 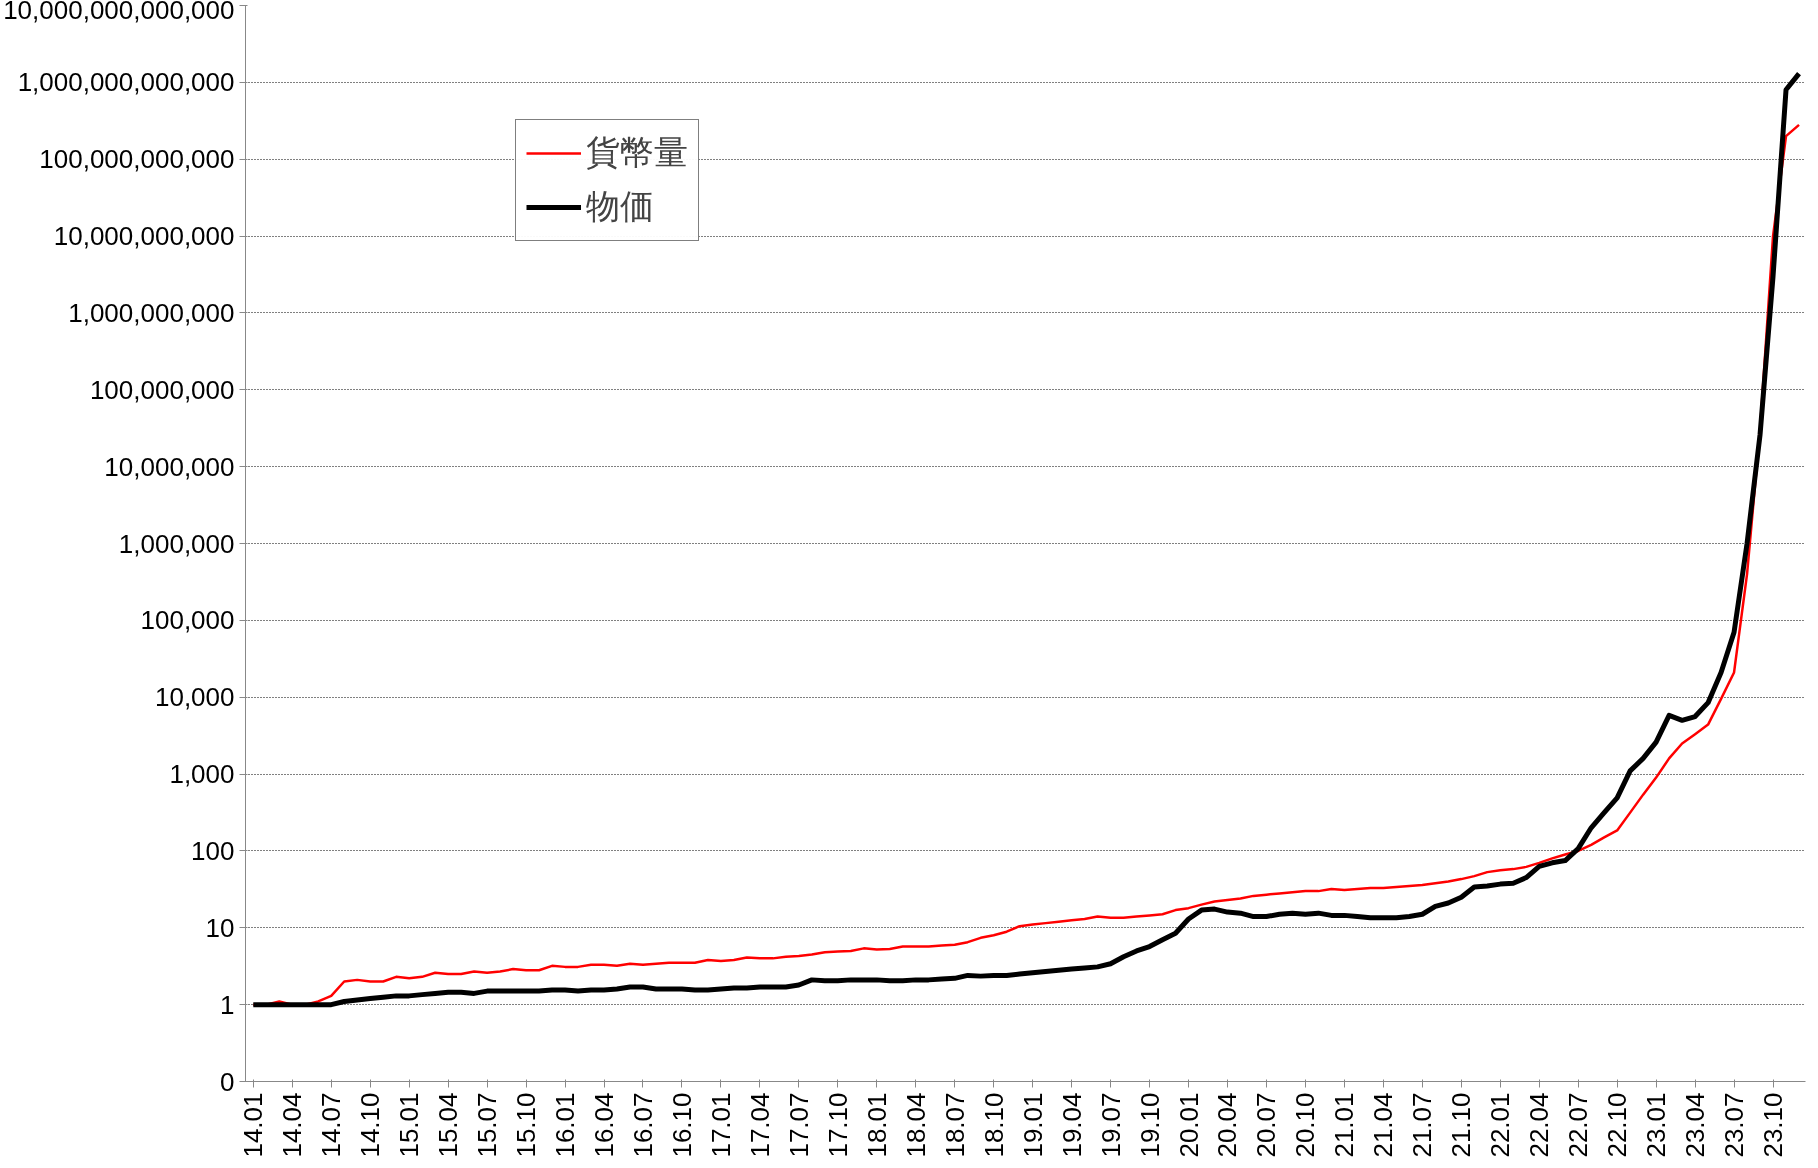 What do you see at coordinates (993, 1125) in the screenshot?
I see `x-tick-label: 18.10` at bounding box center [993, 1125].